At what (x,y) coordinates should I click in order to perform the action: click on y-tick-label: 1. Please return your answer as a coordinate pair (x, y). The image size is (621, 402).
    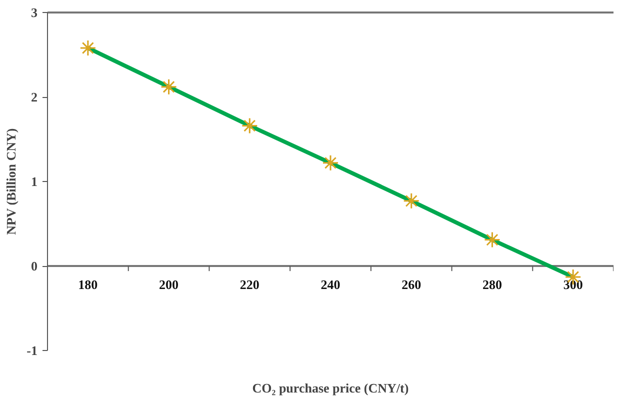
    Looking at the image, I should click on (34, 181).